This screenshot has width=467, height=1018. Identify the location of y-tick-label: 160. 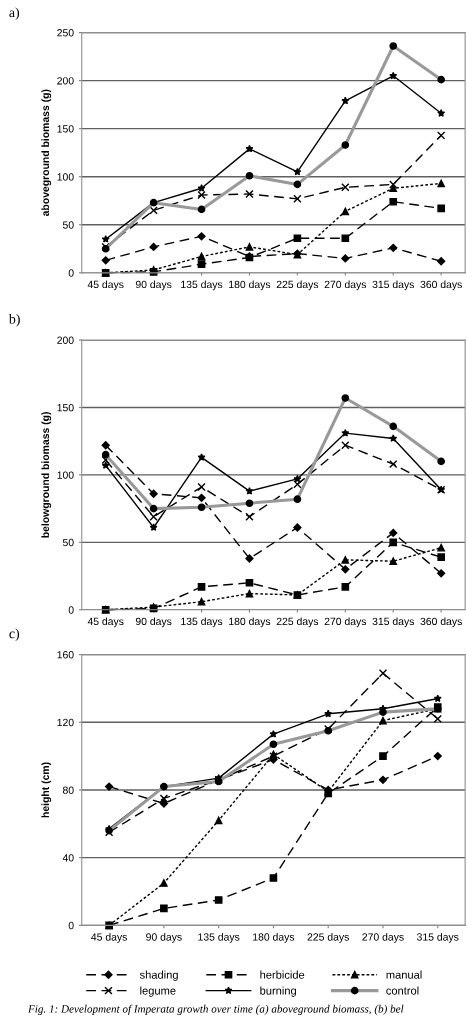
(65, 655).